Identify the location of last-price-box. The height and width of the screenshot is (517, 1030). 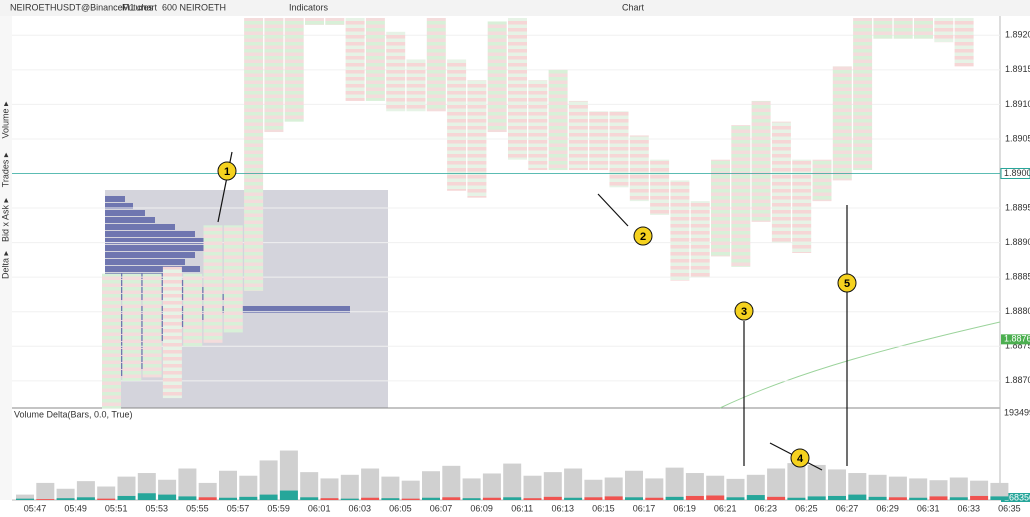
(1015, 173).